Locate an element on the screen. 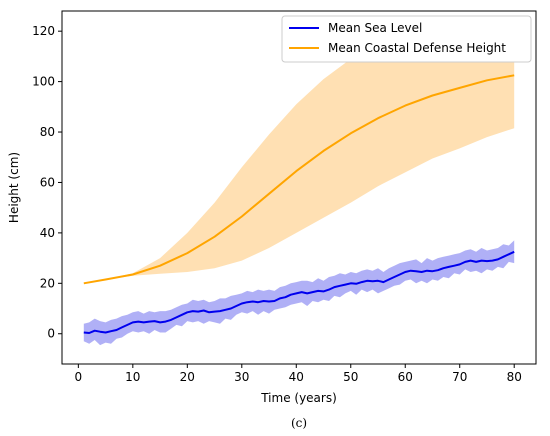 The image size is (550, 436). legend-label-sea-level: Mean Sea Level is located at coordinates (375, 28).